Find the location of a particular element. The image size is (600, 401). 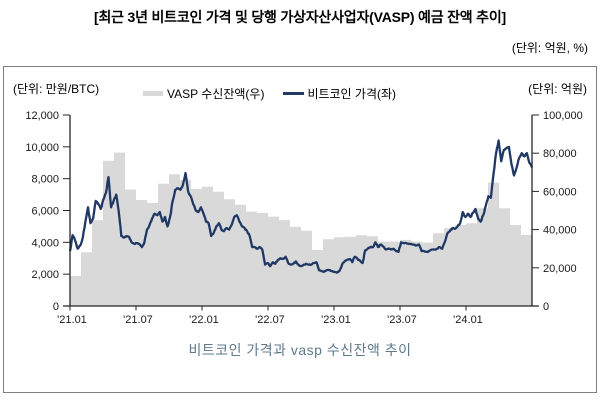

x-axis-tick-label: '24.01 is located at coordinates (468, 320).